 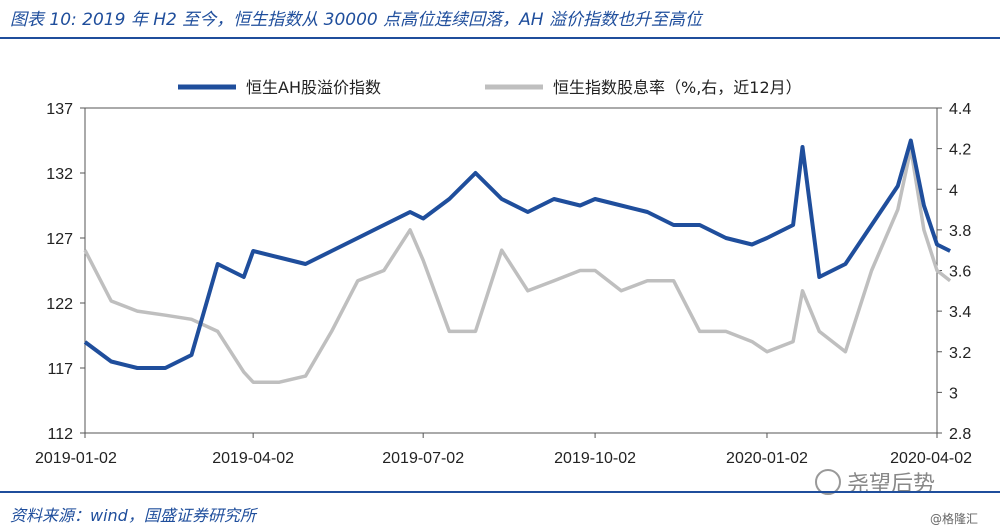 What do you see at coordinates (767, 458) in the screenshot?
I see `x-tick-label: 2020-01-02` at bounding box center [767, 458].